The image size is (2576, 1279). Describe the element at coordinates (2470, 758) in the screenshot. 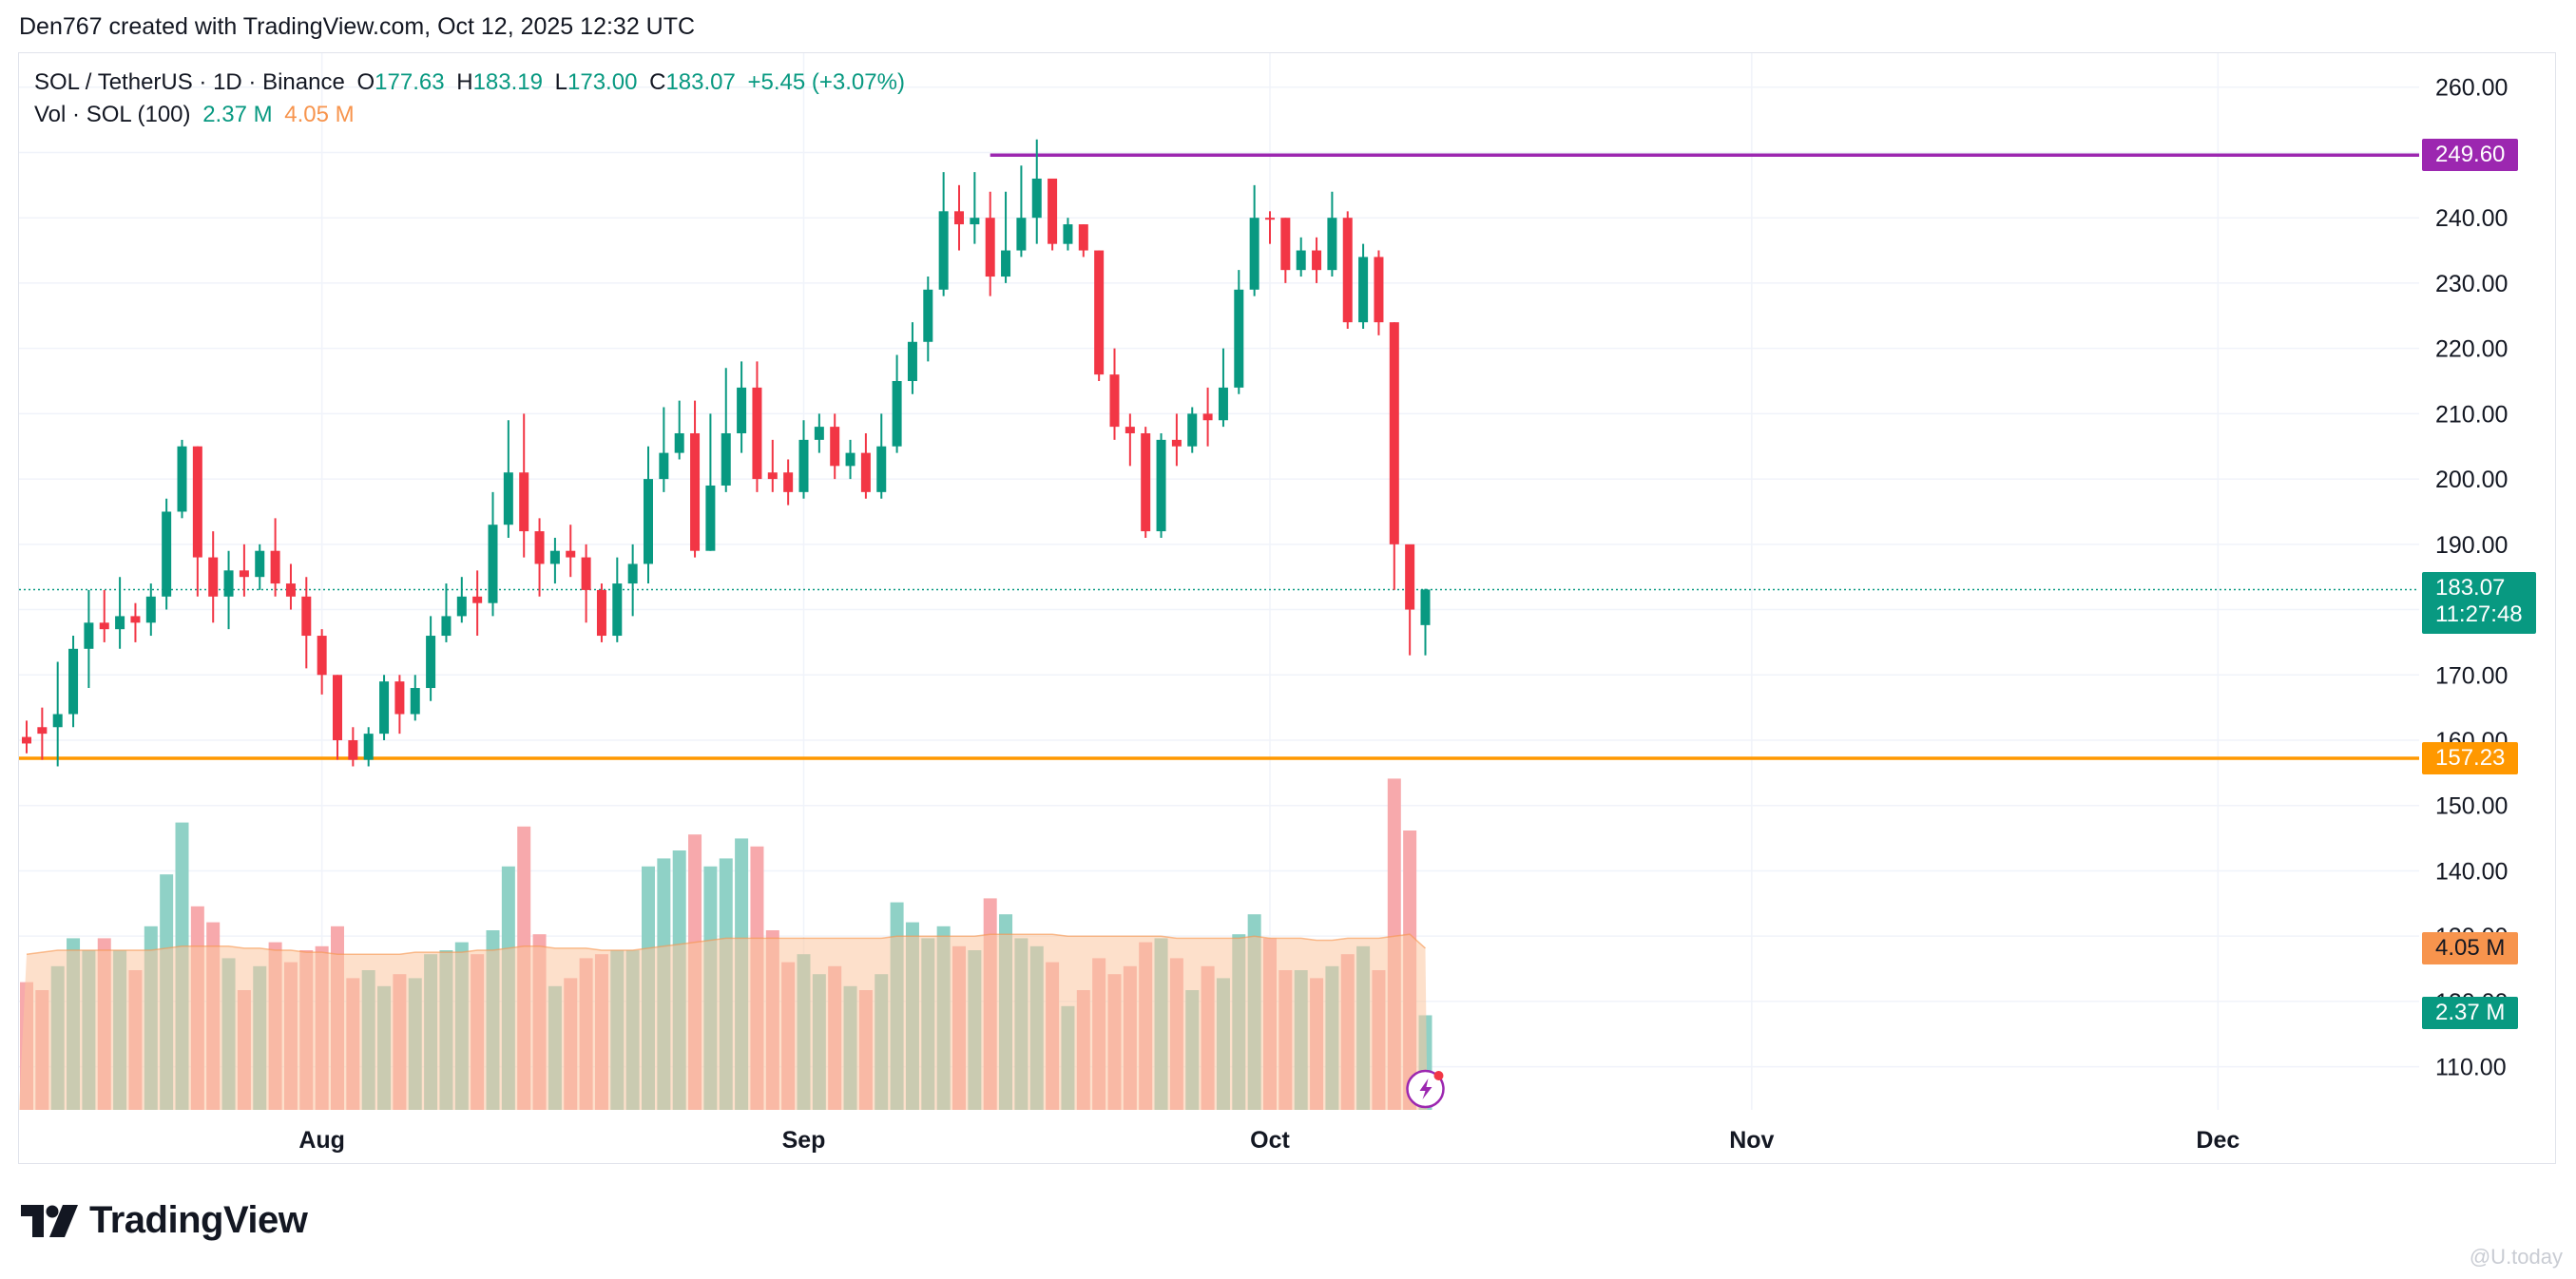

I see `support-price-tag: 157.23` at that location.